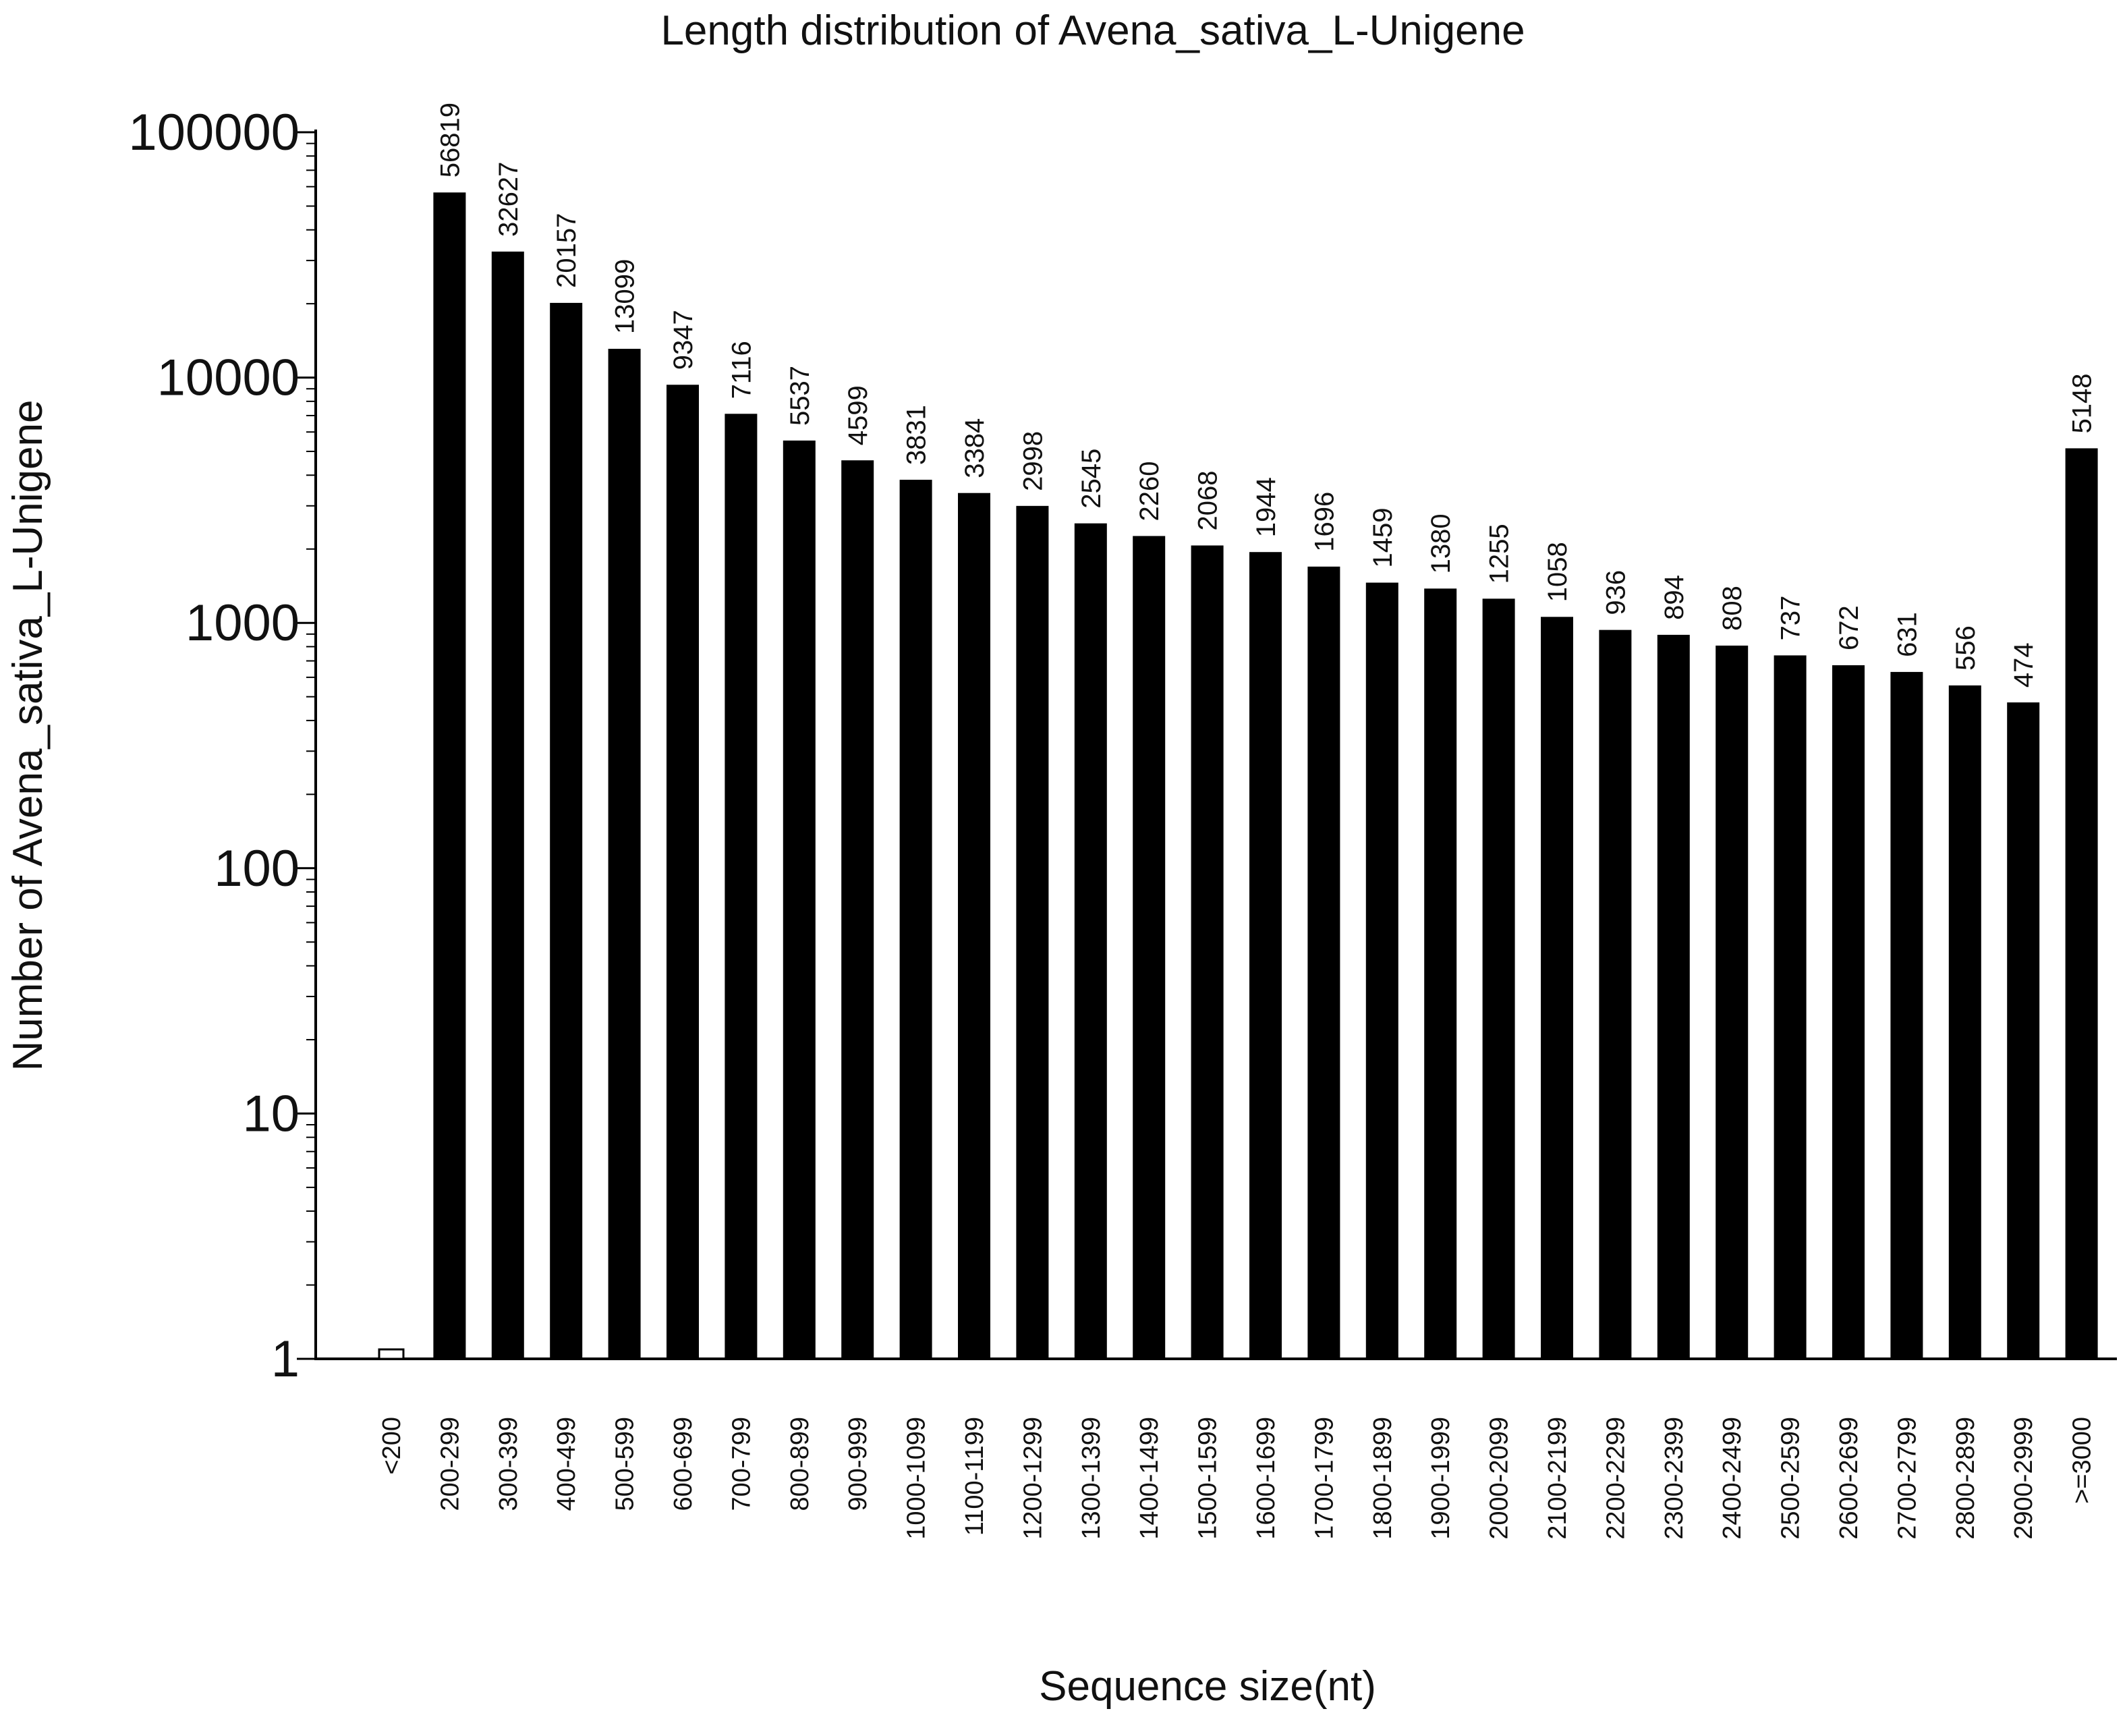  What do you see at coordinates (1441, 543) in the screenshot?
I see `data-label: 1380` at bounding box center [1441, 543].